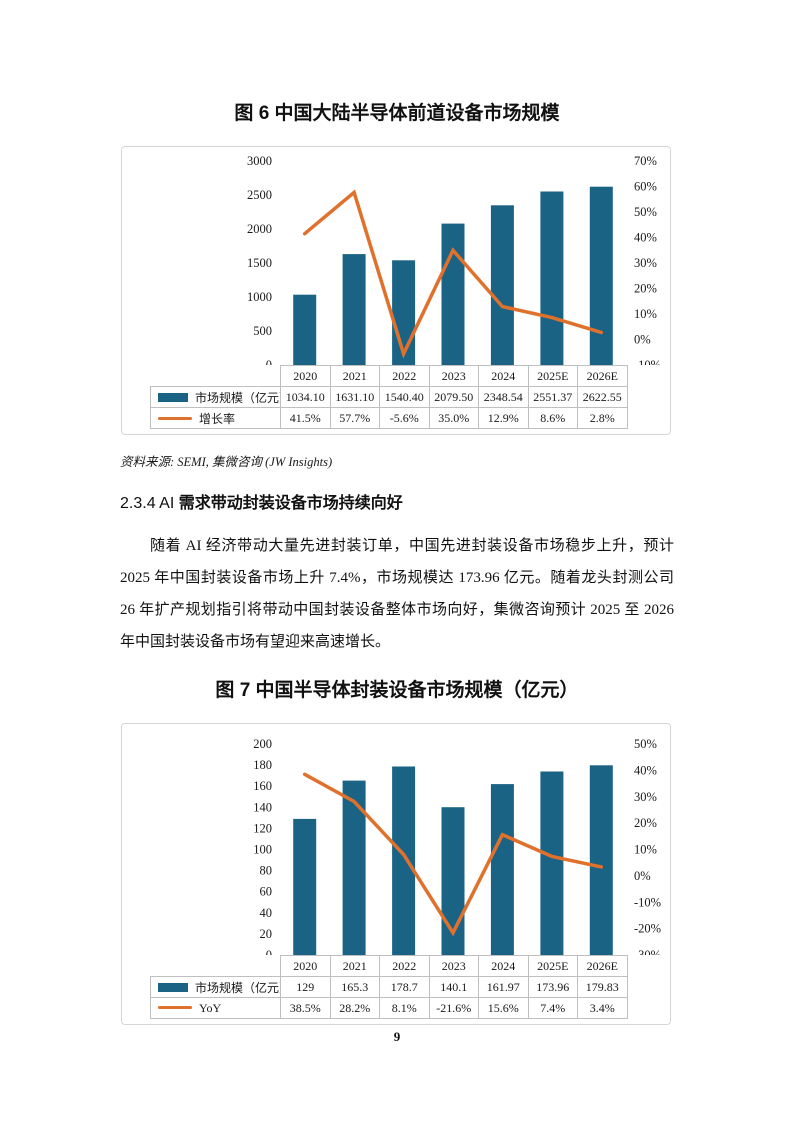 This screenshot has width=794, height=1123. Describe the element at coordinates (305, 1008) in the screenshot. I see `value-cell: 38.5%` at that location.